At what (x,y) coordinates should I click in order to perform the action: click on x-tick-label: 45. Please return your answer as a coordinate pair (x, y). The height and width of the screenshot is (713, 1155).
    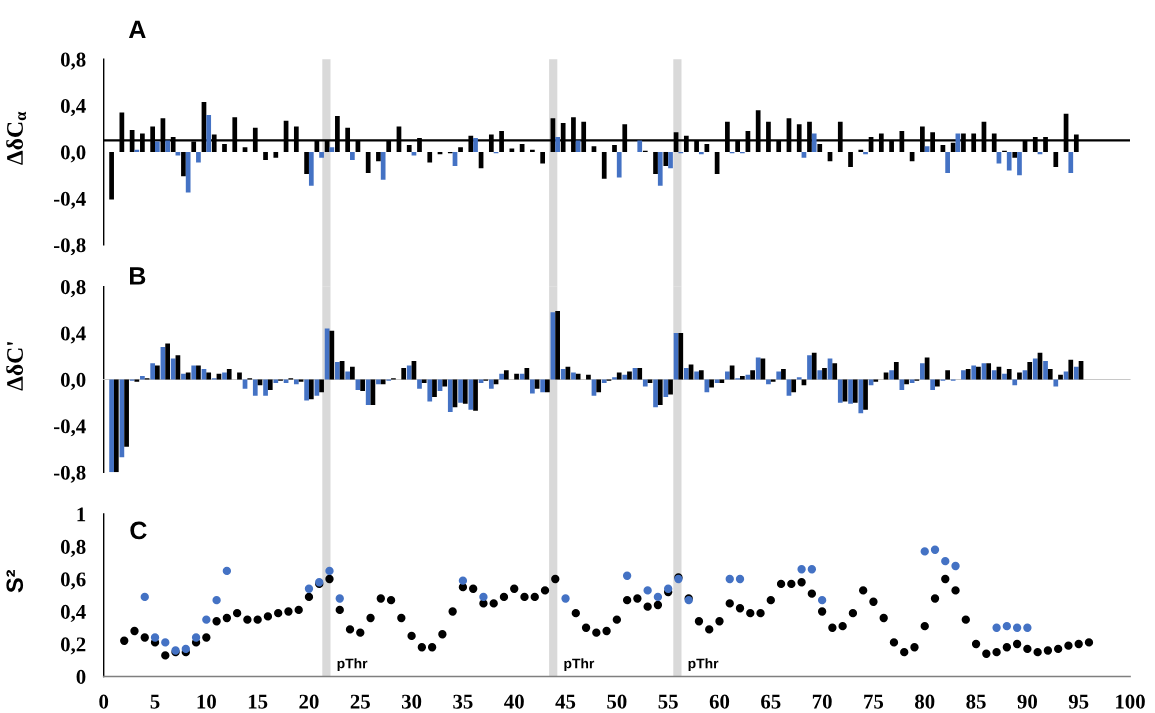
    Looking at the image, I should click on (565, 701).